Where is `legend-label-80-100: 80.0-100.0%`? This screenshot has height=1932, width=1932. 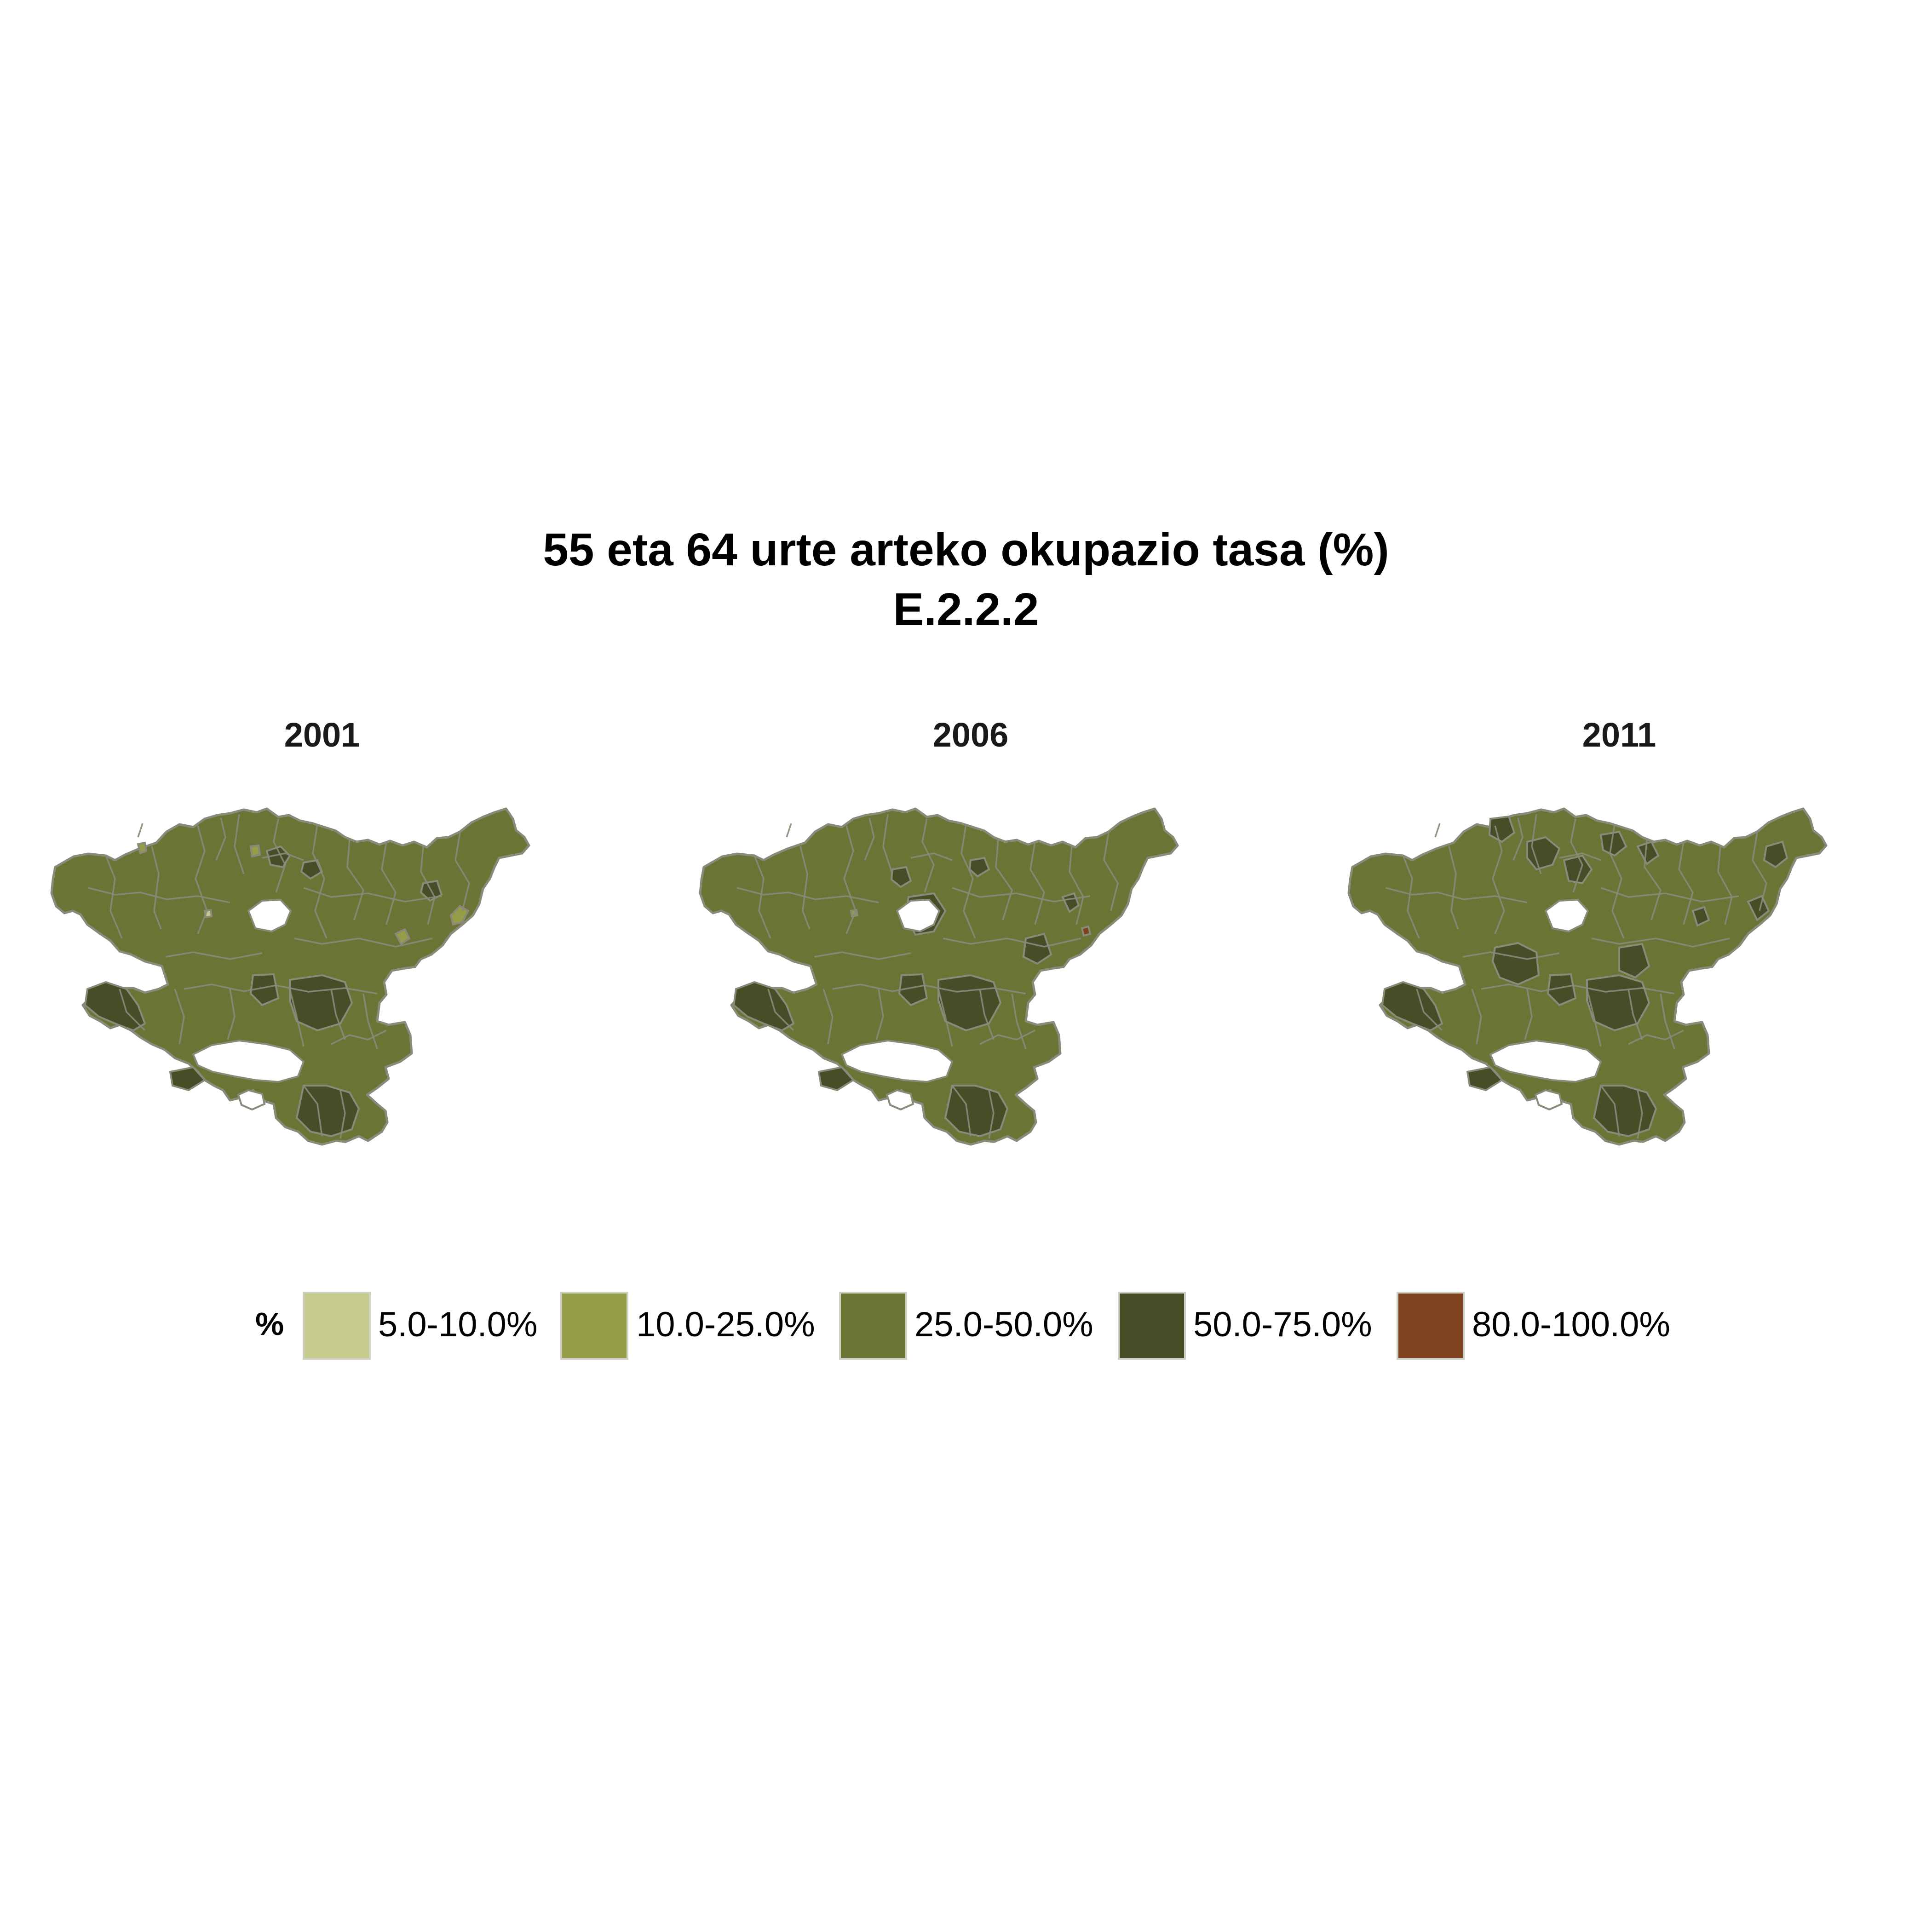 legend-label-80-100: 80.0-100.0% is located at coordinates (1571, 1324).